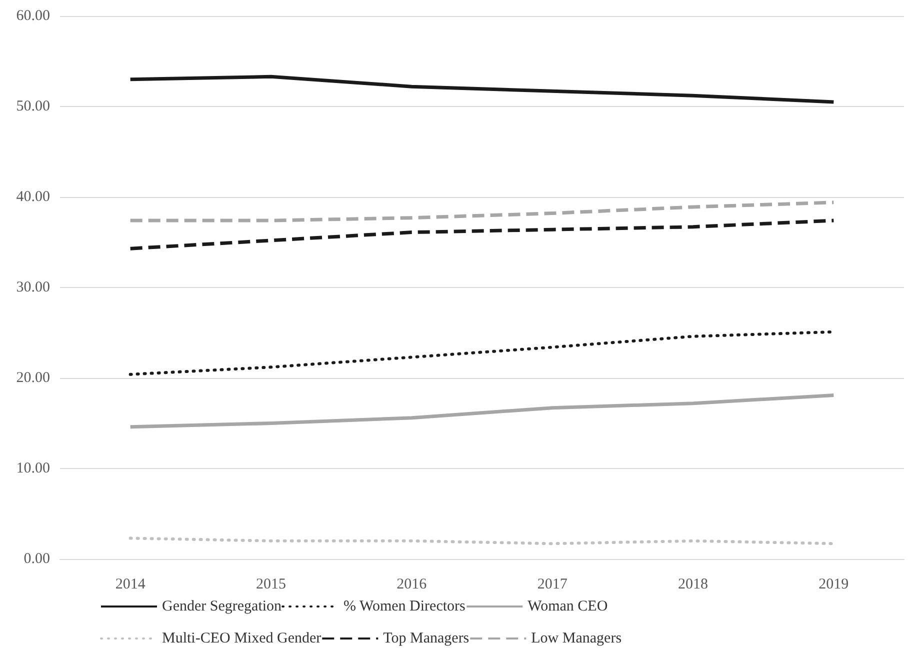  I want to click on legend-label: Low Managers, so click(576, 638).